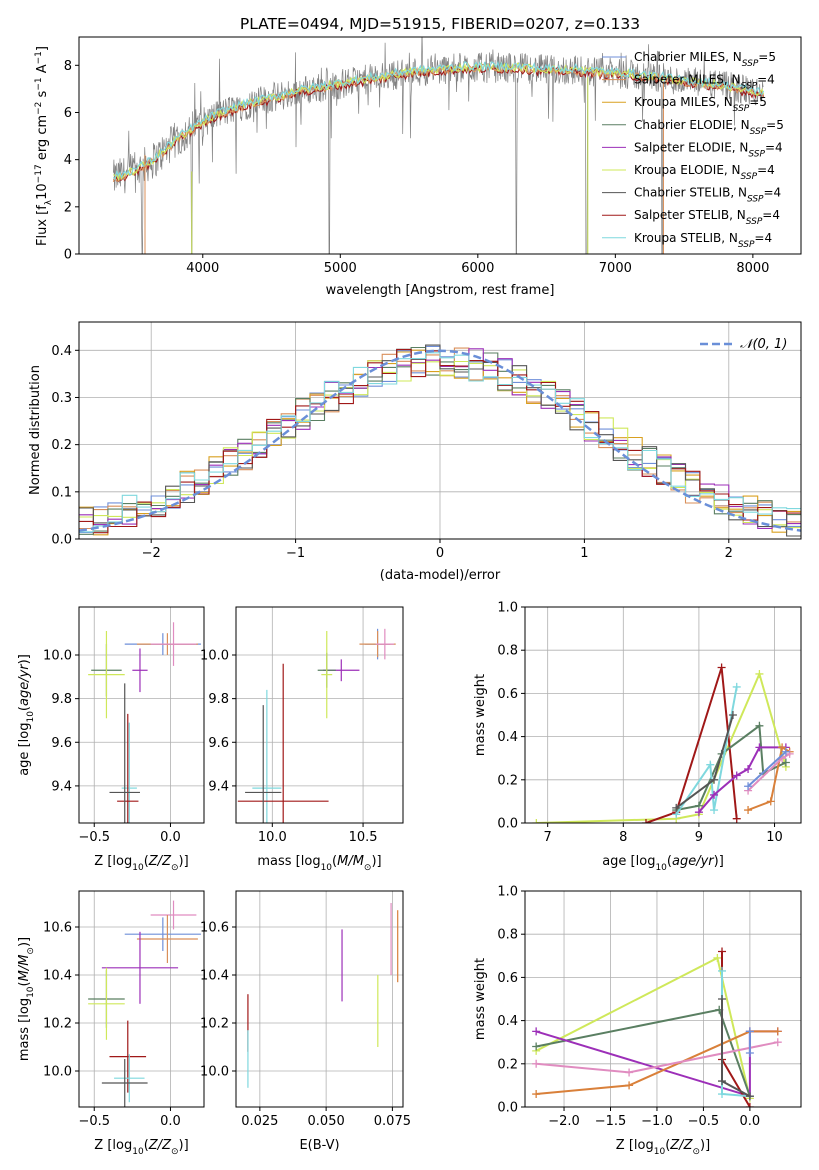 This screenshot has width=819, height=1170. What do you see at coordinates (259, 1121) in the screenshot?
I see `x-tick-label: 0.025` at bounding box center [259, 1121].